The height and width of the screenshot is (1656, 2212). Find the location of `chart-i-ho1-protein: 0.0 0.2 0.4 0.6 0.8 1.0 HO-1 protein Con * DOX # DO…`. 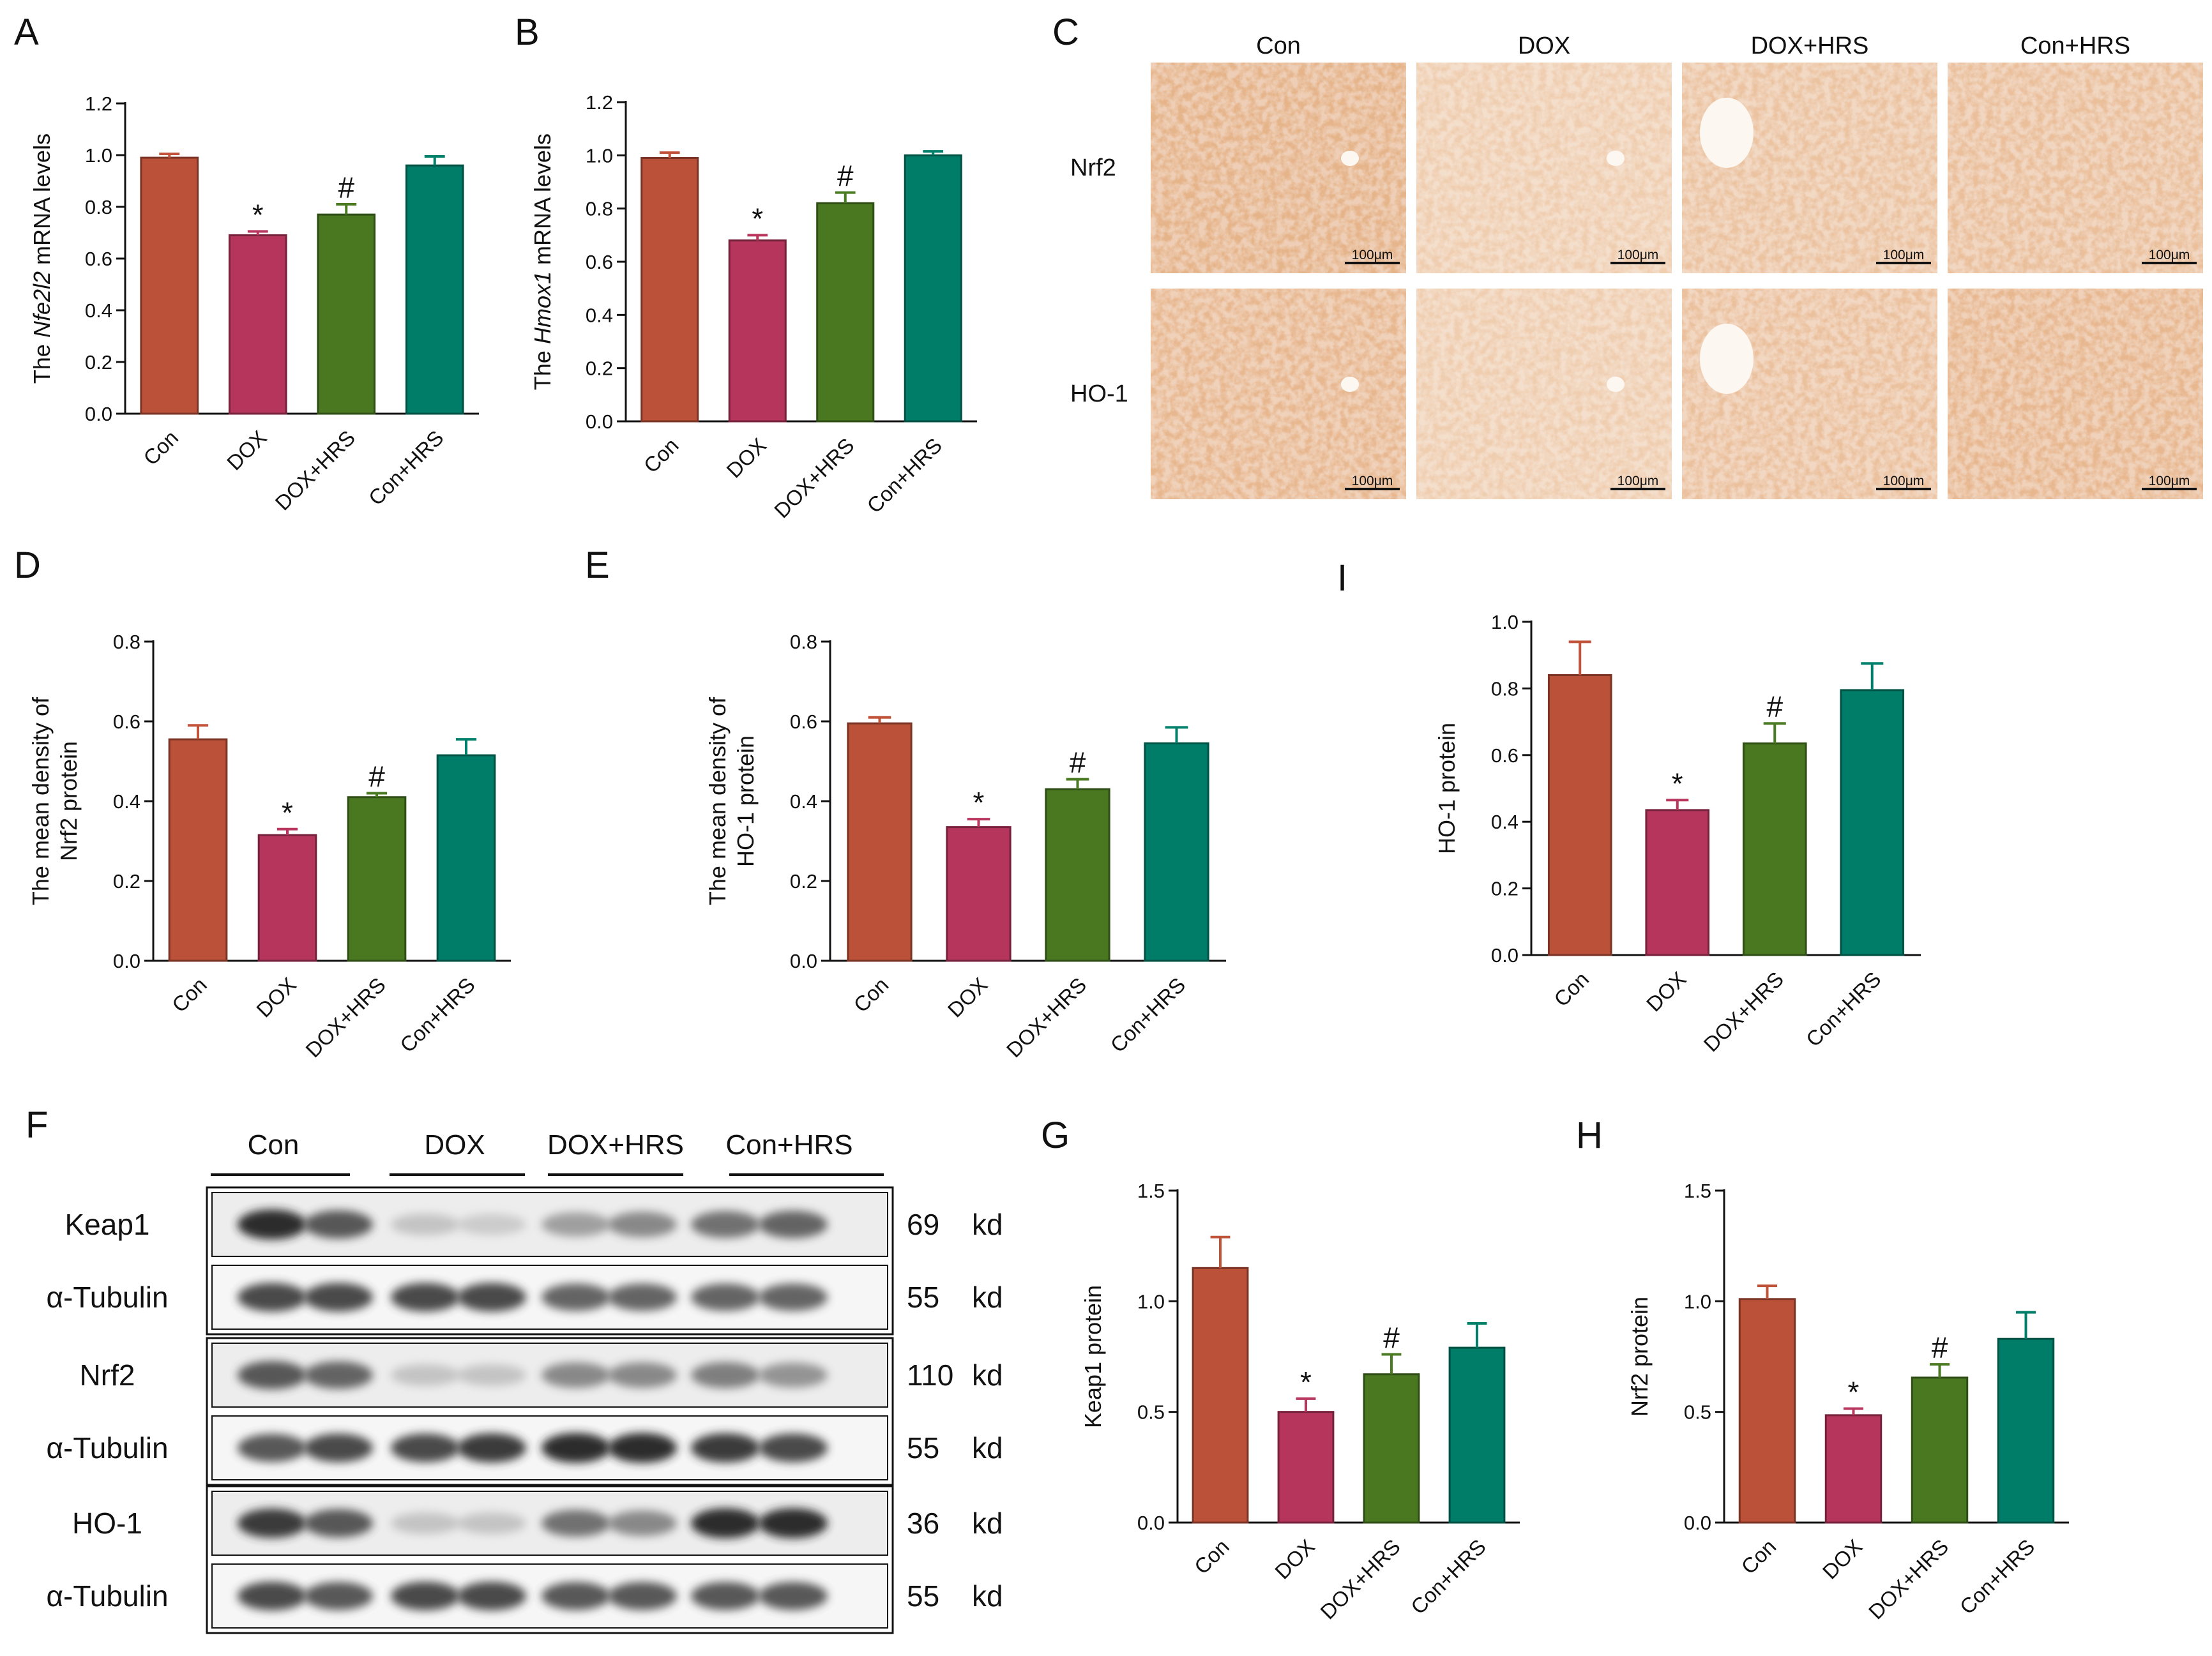

chart-i-ho1-protein: 0.0 0.2 0.4 0.6 0.8 1.0 HO-1 protein Con * DOX # DO… is located at coordinates (1678, 833).